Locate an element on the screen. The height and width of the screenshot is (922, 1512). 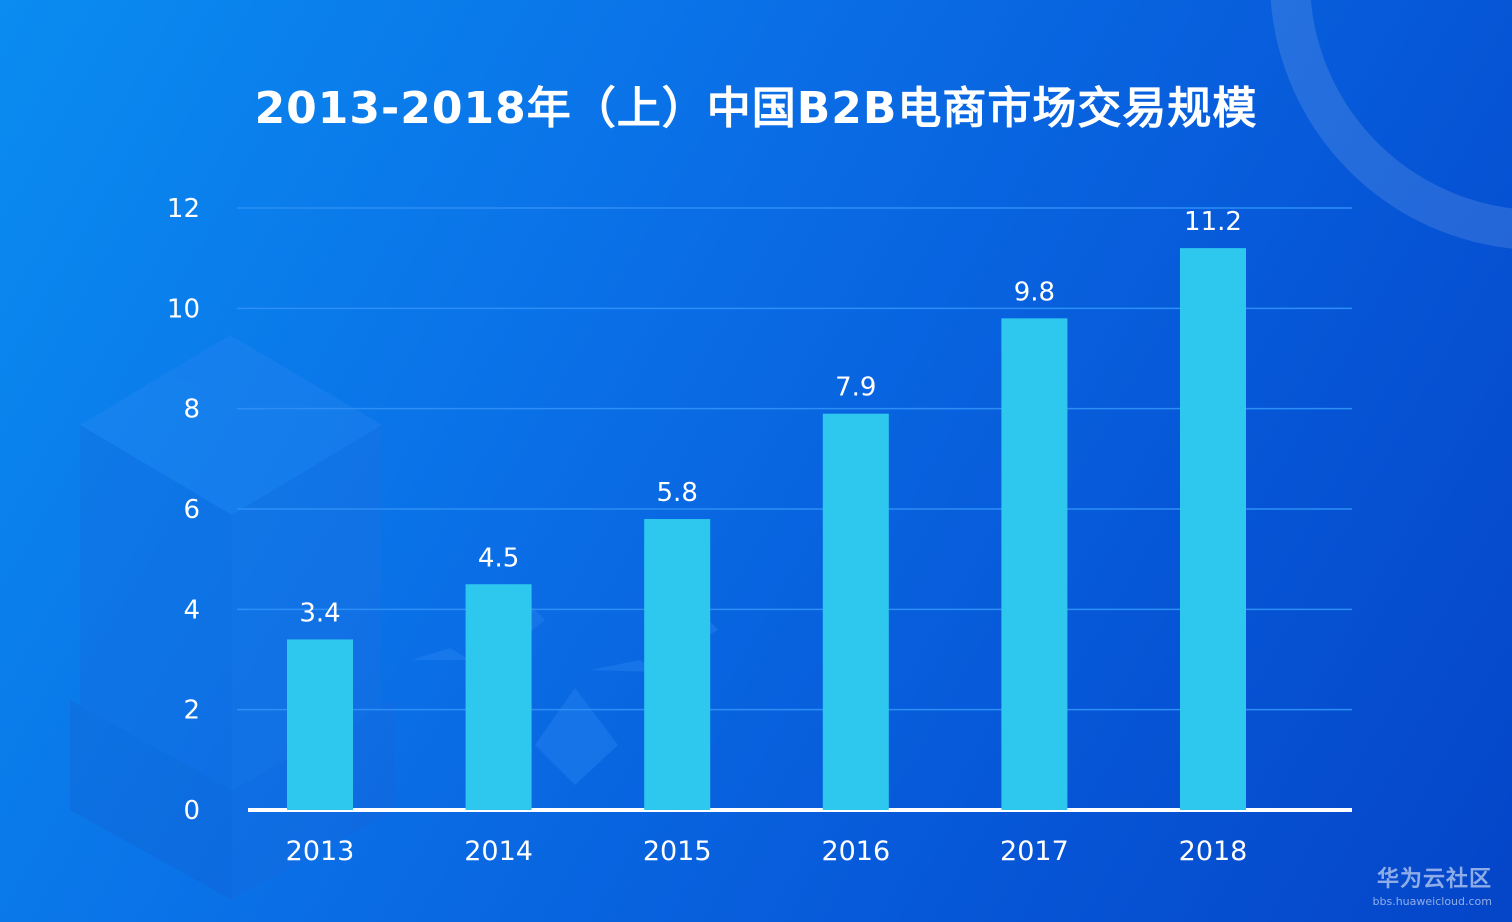
y-tick-label: 2 is located at coordinates (191, 711).